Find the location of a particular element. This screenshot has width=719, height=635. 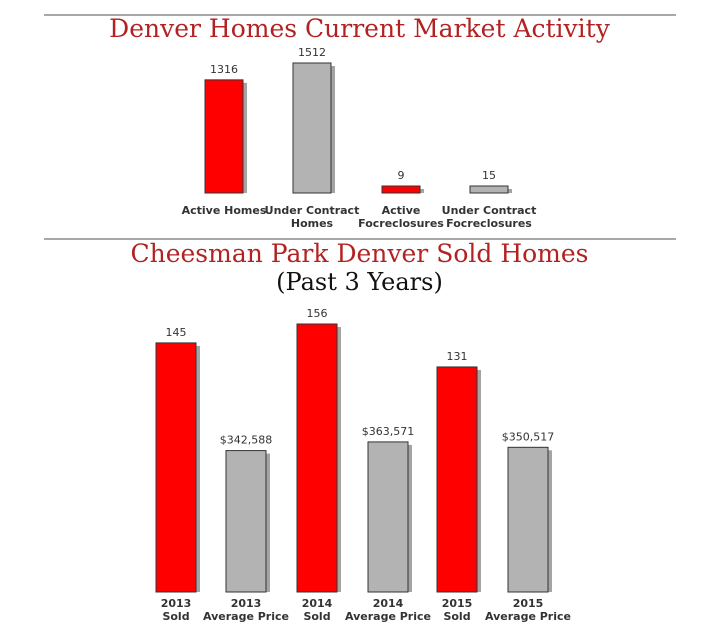

market-chart-title: Denver Homes Current Market Activity is located at coordinates (359, 28).